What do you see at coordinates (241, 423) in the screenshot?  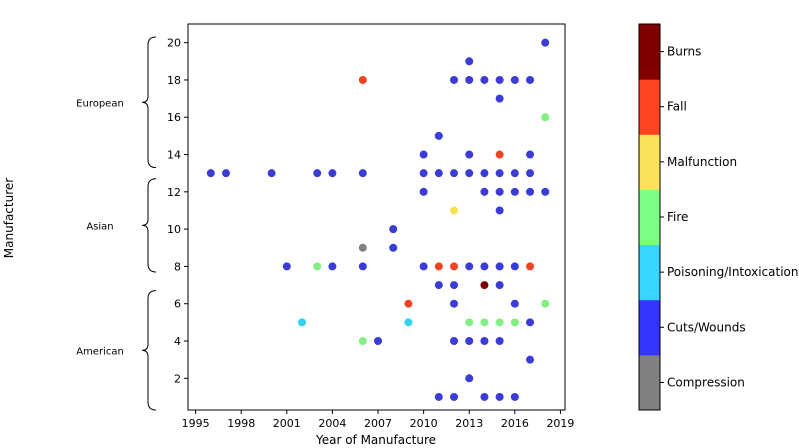 I see `x-tick-label: 1998` at bounding box center [241, 423].